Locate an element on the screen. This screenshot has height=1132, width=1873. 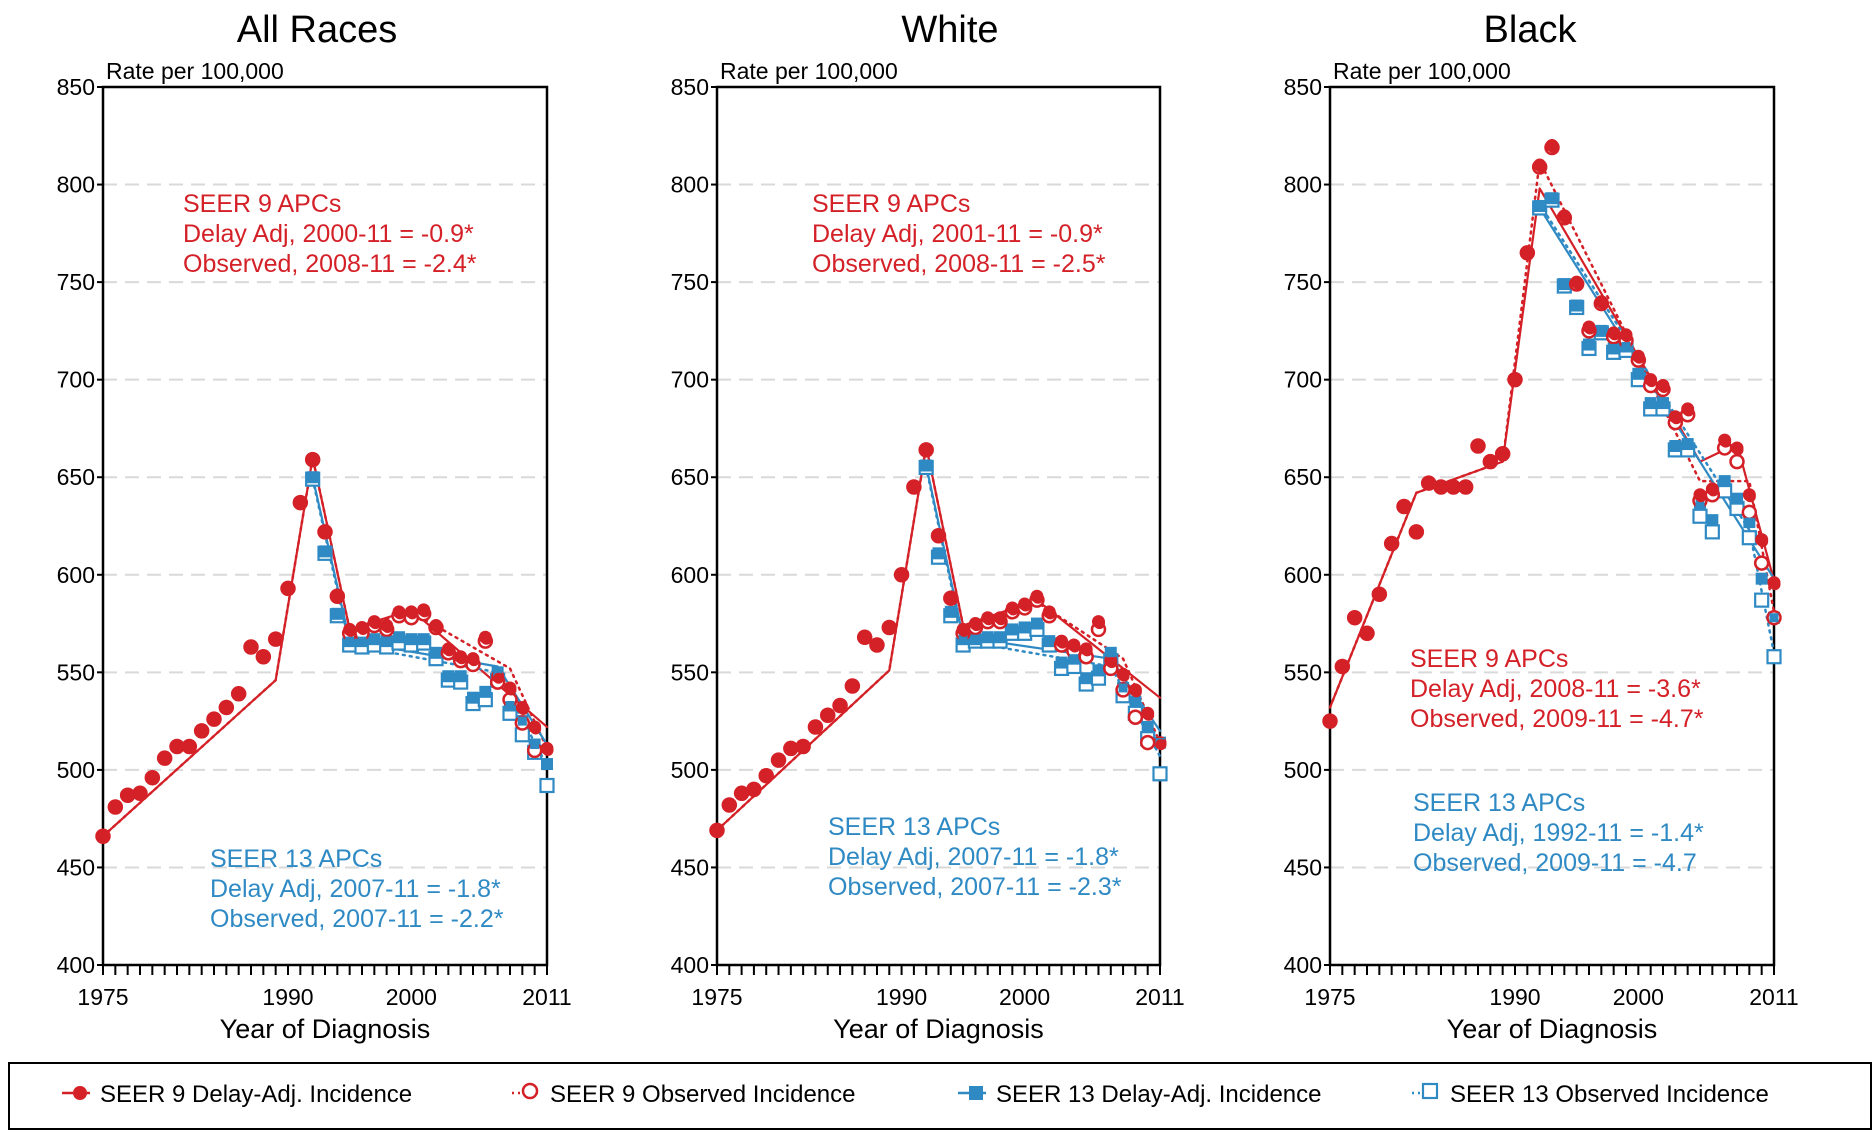
annotation-seer13-line: SEER 13 APCs is located at coordinates (296, 859).